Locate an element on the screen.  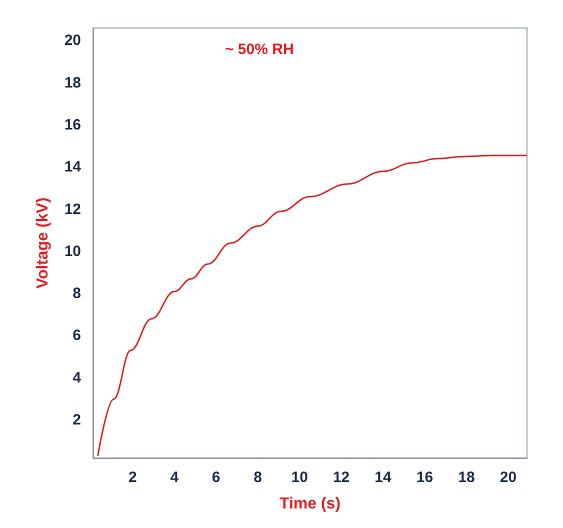
x-tick-label: 16 is located at coordinates (425, 477).